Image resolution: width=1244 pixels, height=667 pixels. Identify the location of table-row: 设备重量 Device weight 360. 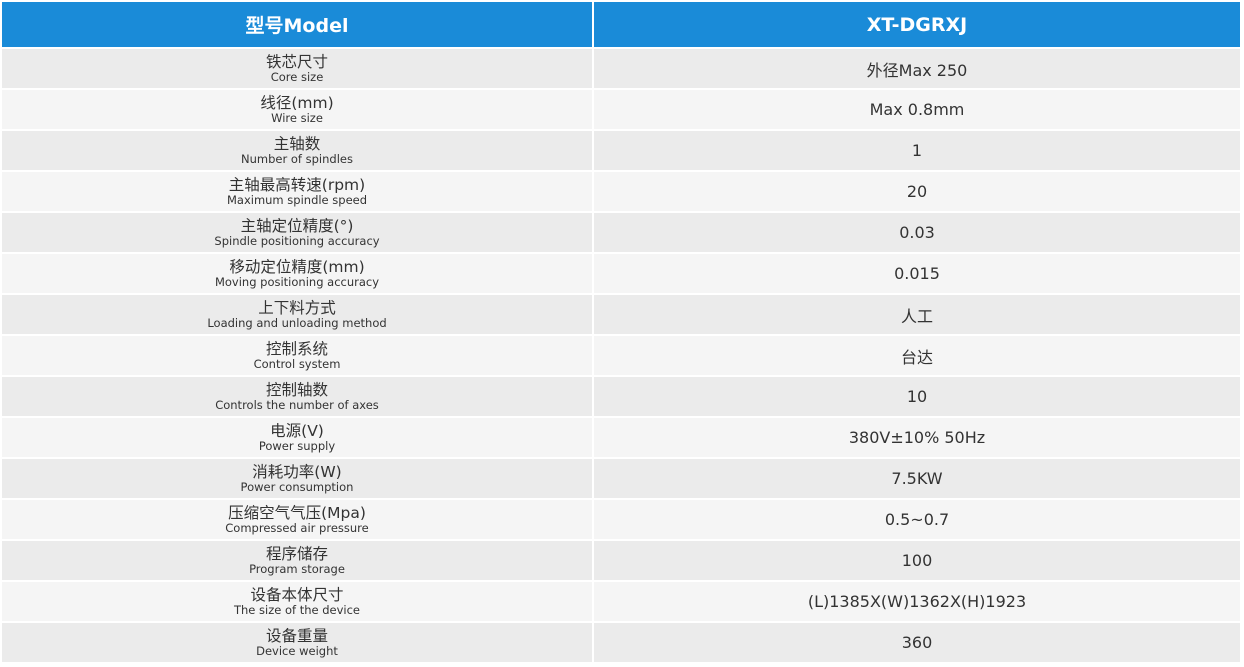
(621, 642).